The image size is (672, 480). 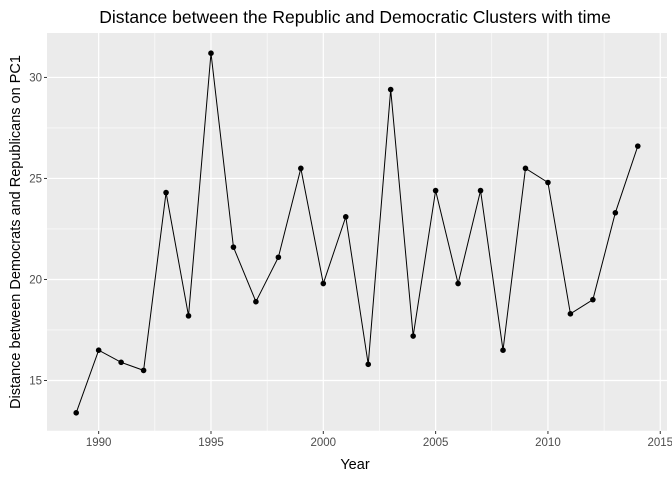 What do you see at coordinates (99, 443) in the screenshot?
I see `x-tick-label: 1990` at bounding box center [99, 443].